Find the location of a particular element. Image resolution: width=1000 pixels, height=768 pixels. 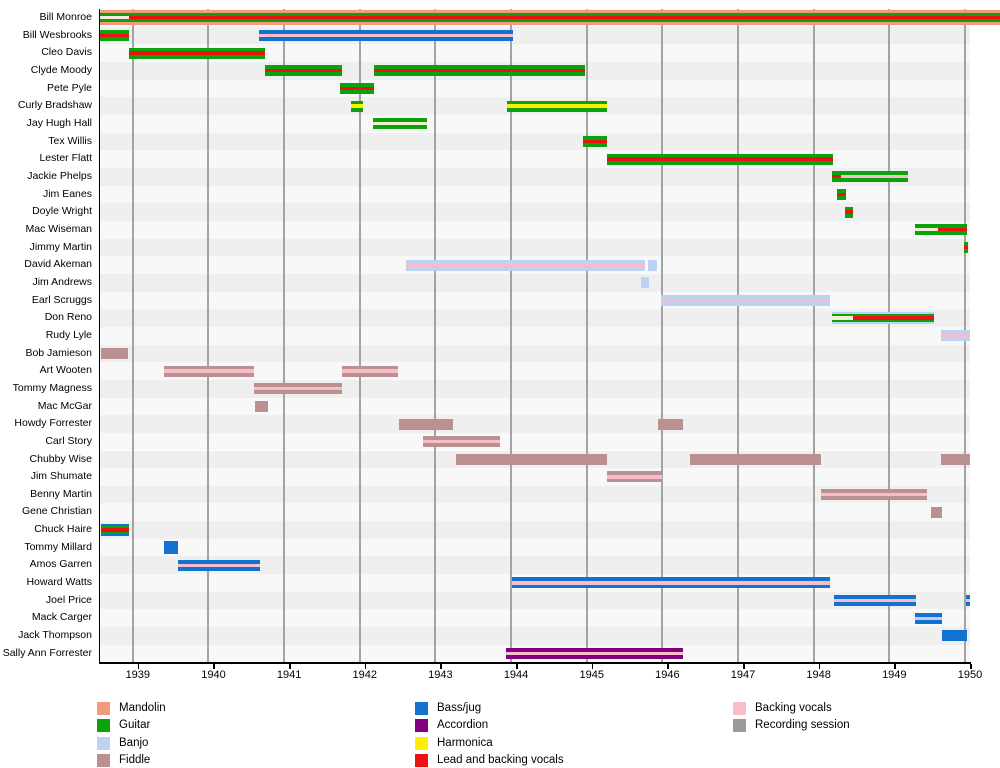

plot-left-border is located at coordinates (99, 336).